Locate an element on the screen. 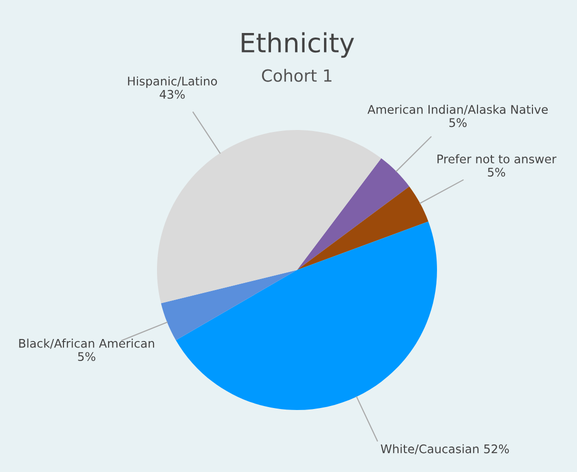 The height and width of the screenshot is (472, 577). chart-subtitle: Cohort 1 is located at coordinates (297, 75).